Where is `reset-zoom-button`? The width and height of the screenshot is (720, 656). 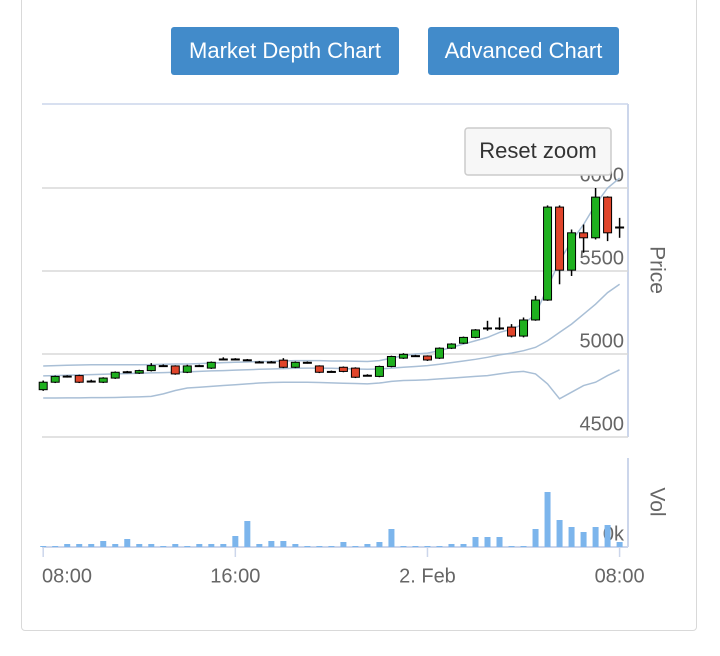
reset-zoom-button is located at coordinates (538, 151).